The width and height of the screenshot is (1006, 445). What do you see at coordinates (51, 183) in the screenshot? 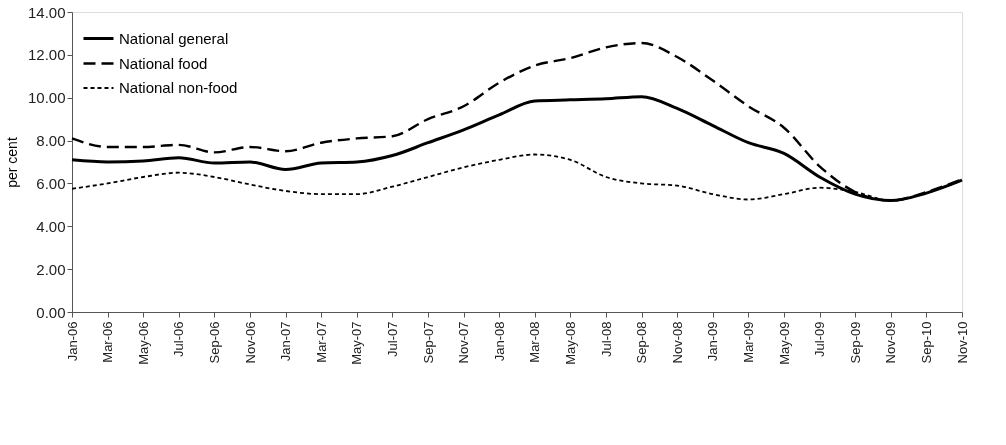
I see `y-tick-label: 6.00` at bounding box center [51, 183].